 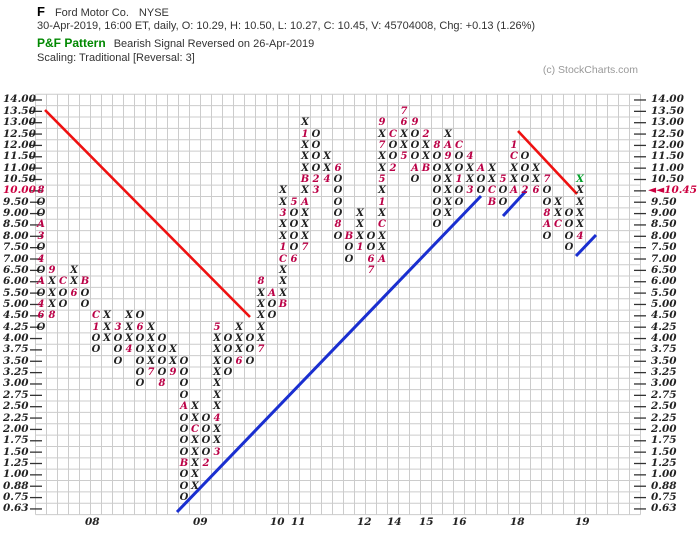 I want to click on price-label-left: 2.00, so click(x=16, y=428).